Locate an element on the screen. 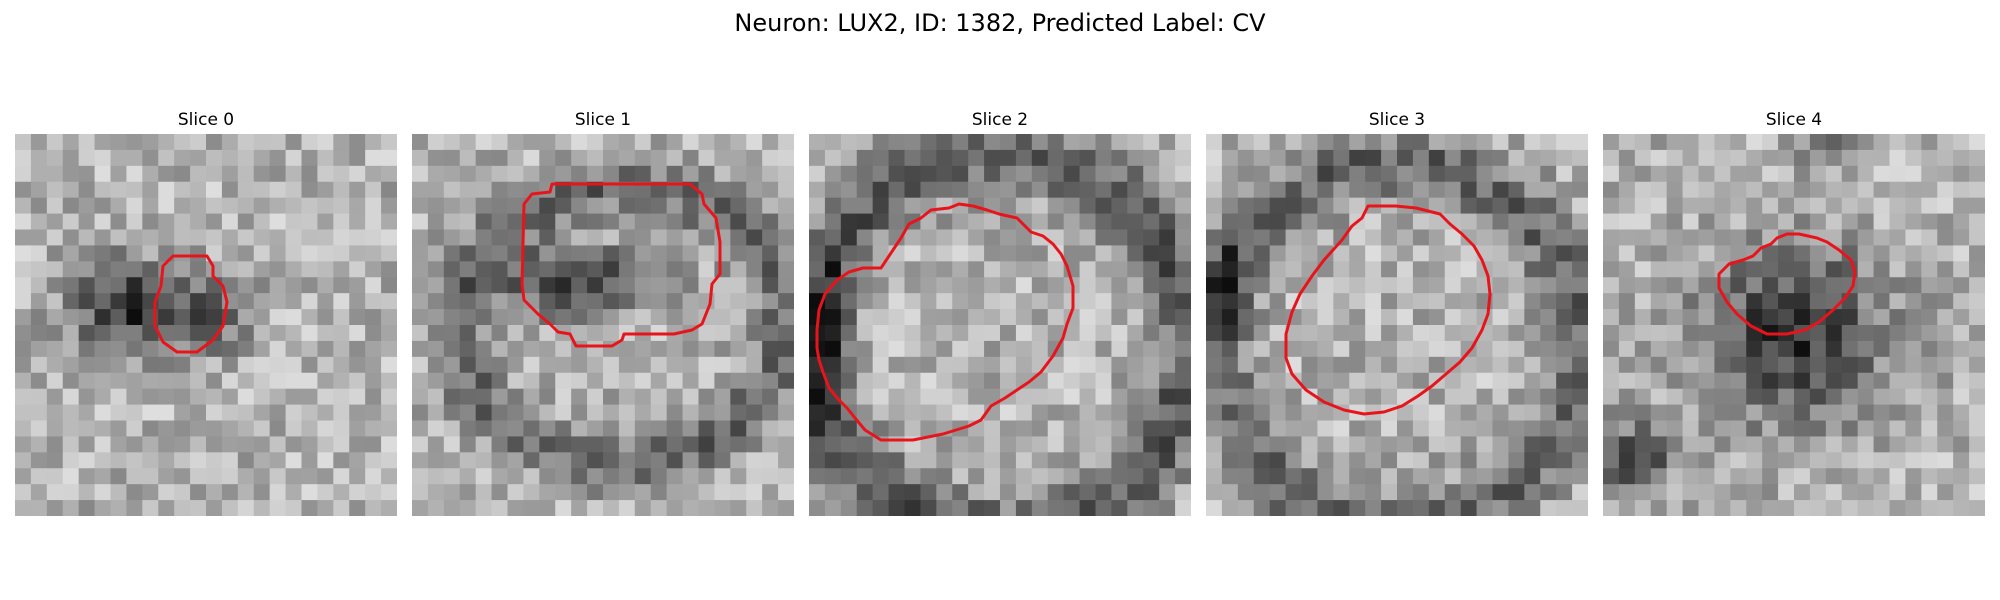 The width and height of the screenshot is (2000, 600). slice-panel-3: Slice 3 is located at coordinates (1397, 312).